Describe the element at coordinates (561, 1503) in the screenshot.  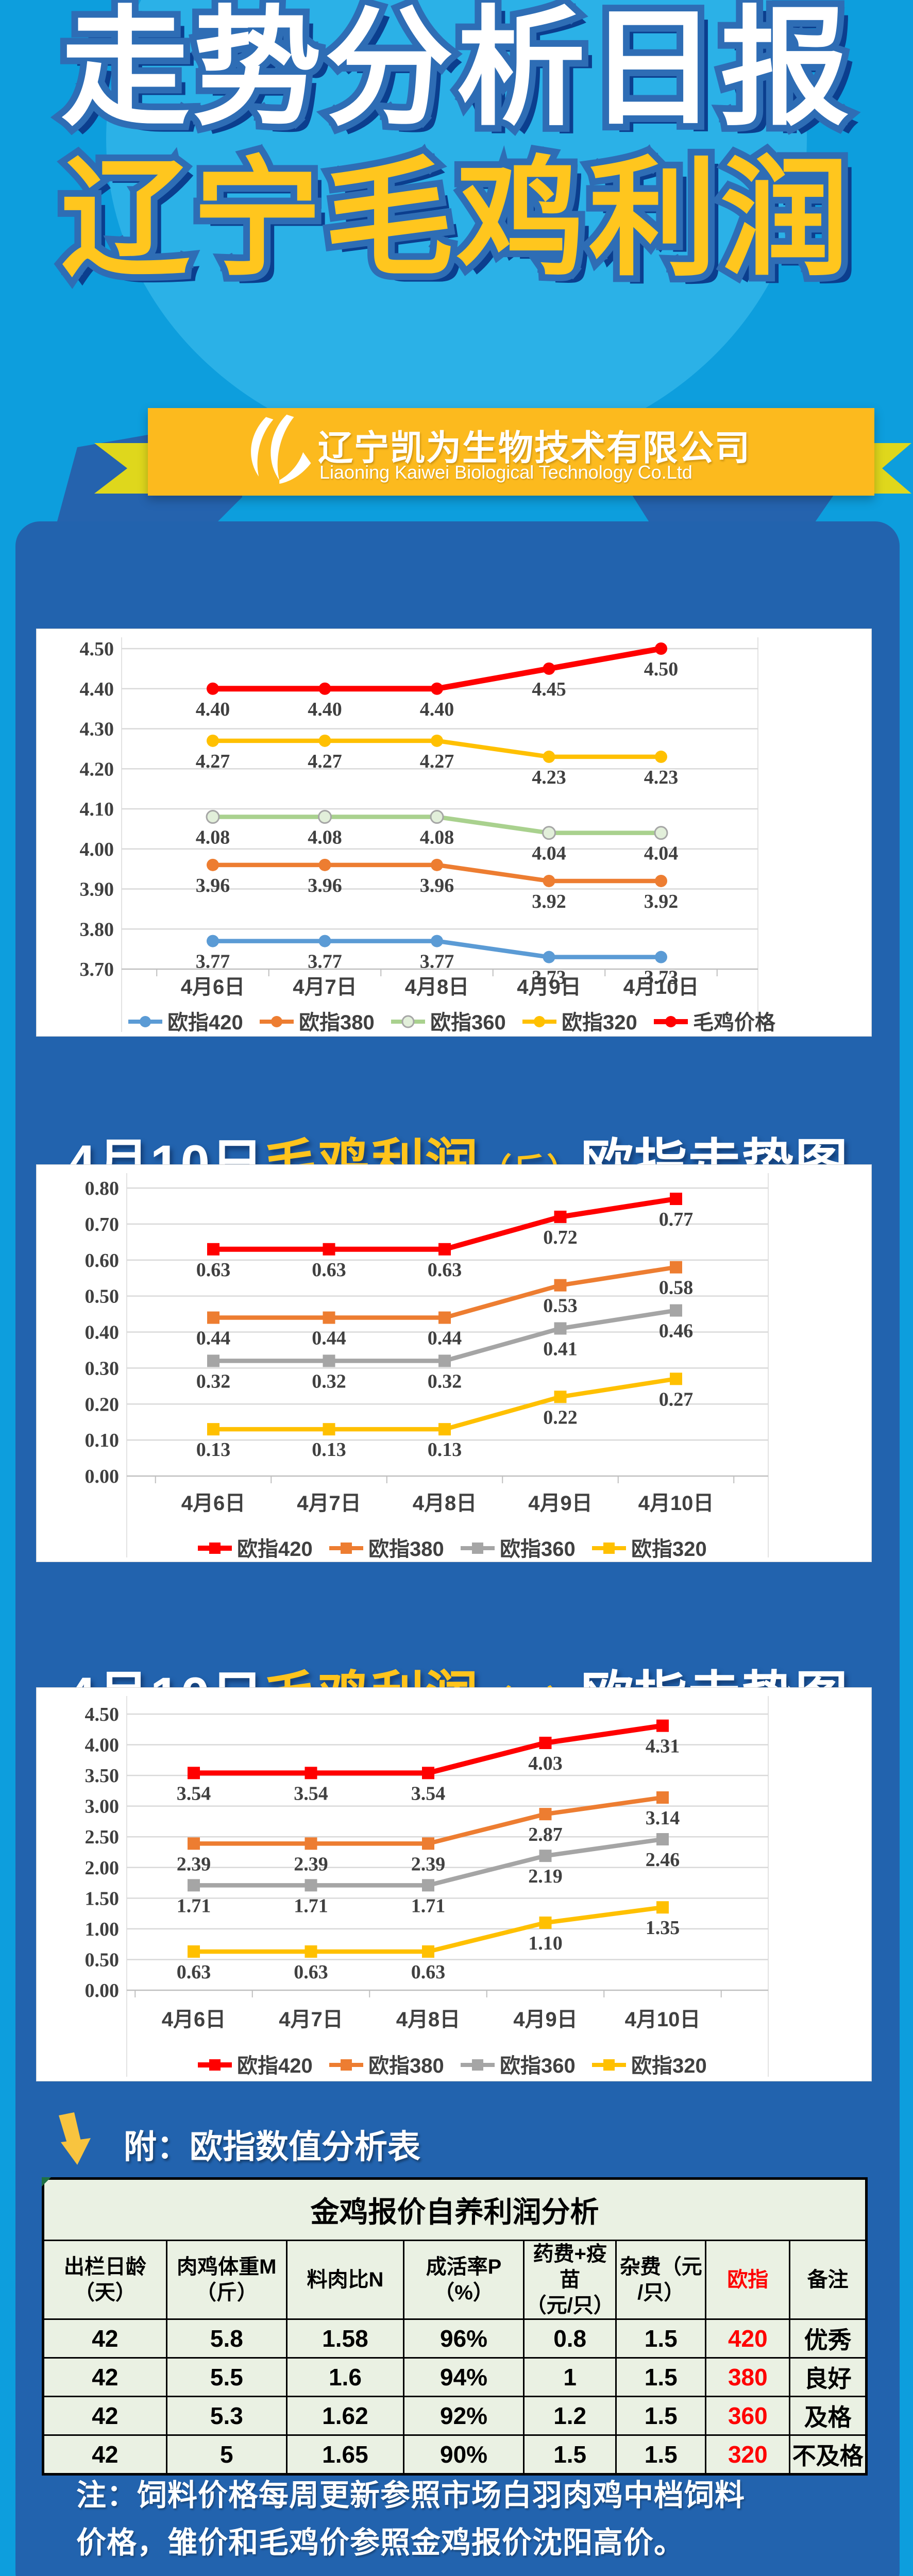
I see `svg-text: 4月9日` at that location.